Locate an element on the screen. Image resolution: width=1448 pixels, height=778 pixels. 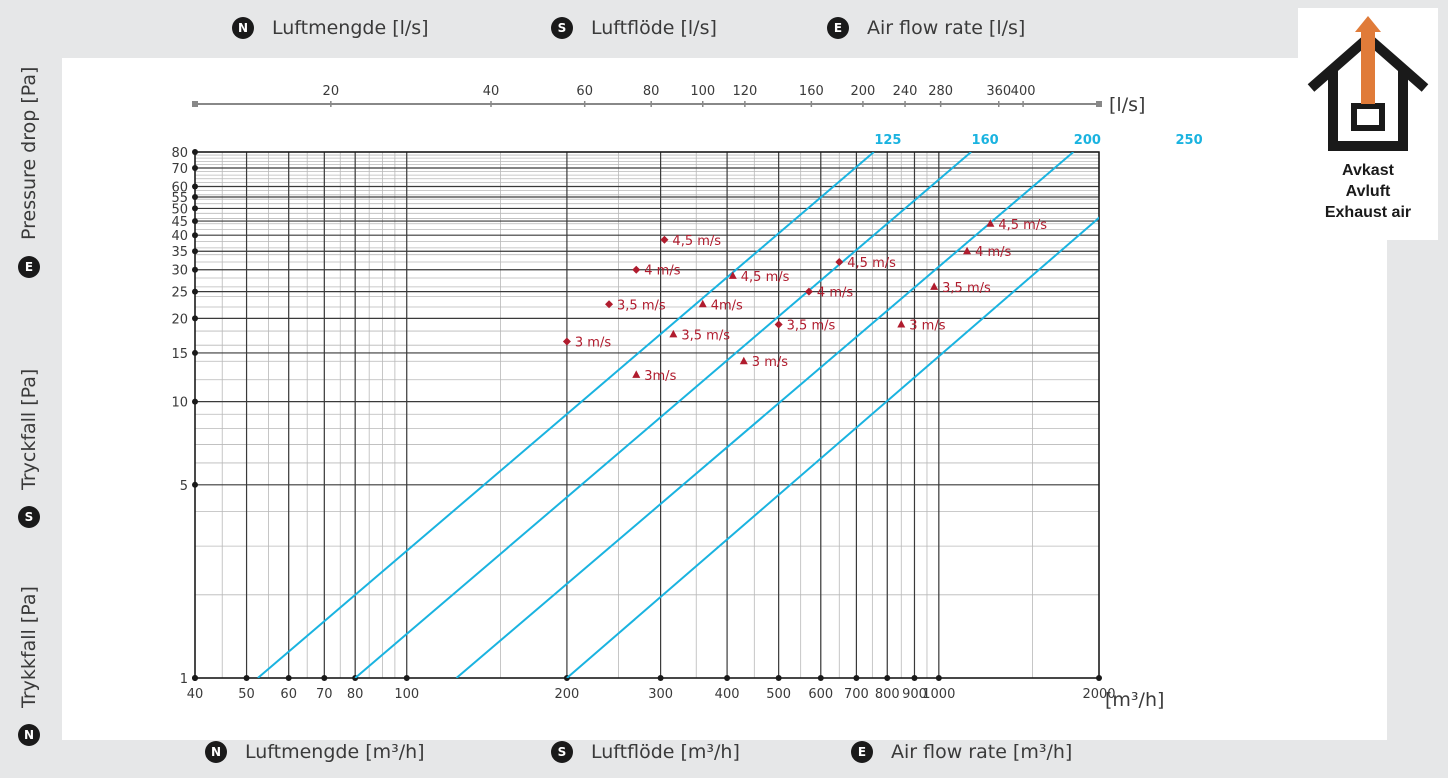
header-top-s: S Luftflöde [l/s] is located at coordinates (634, 28).